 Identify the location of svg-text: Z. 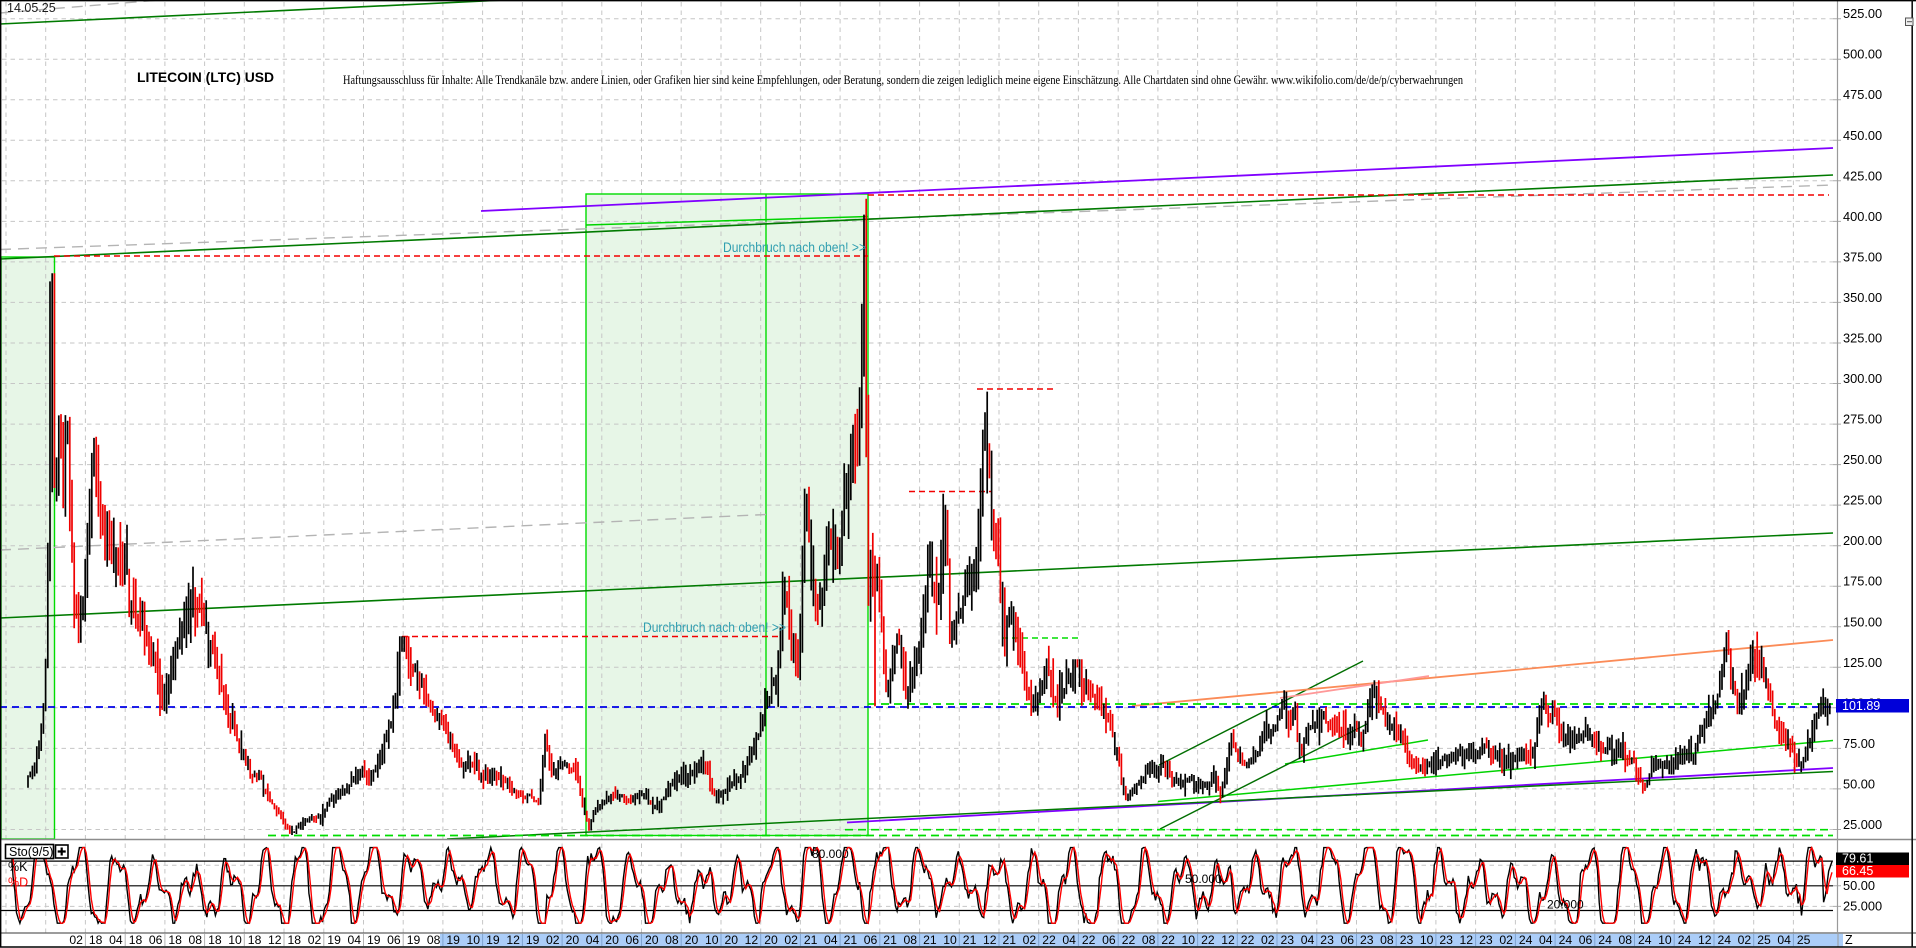
(1849, 940).